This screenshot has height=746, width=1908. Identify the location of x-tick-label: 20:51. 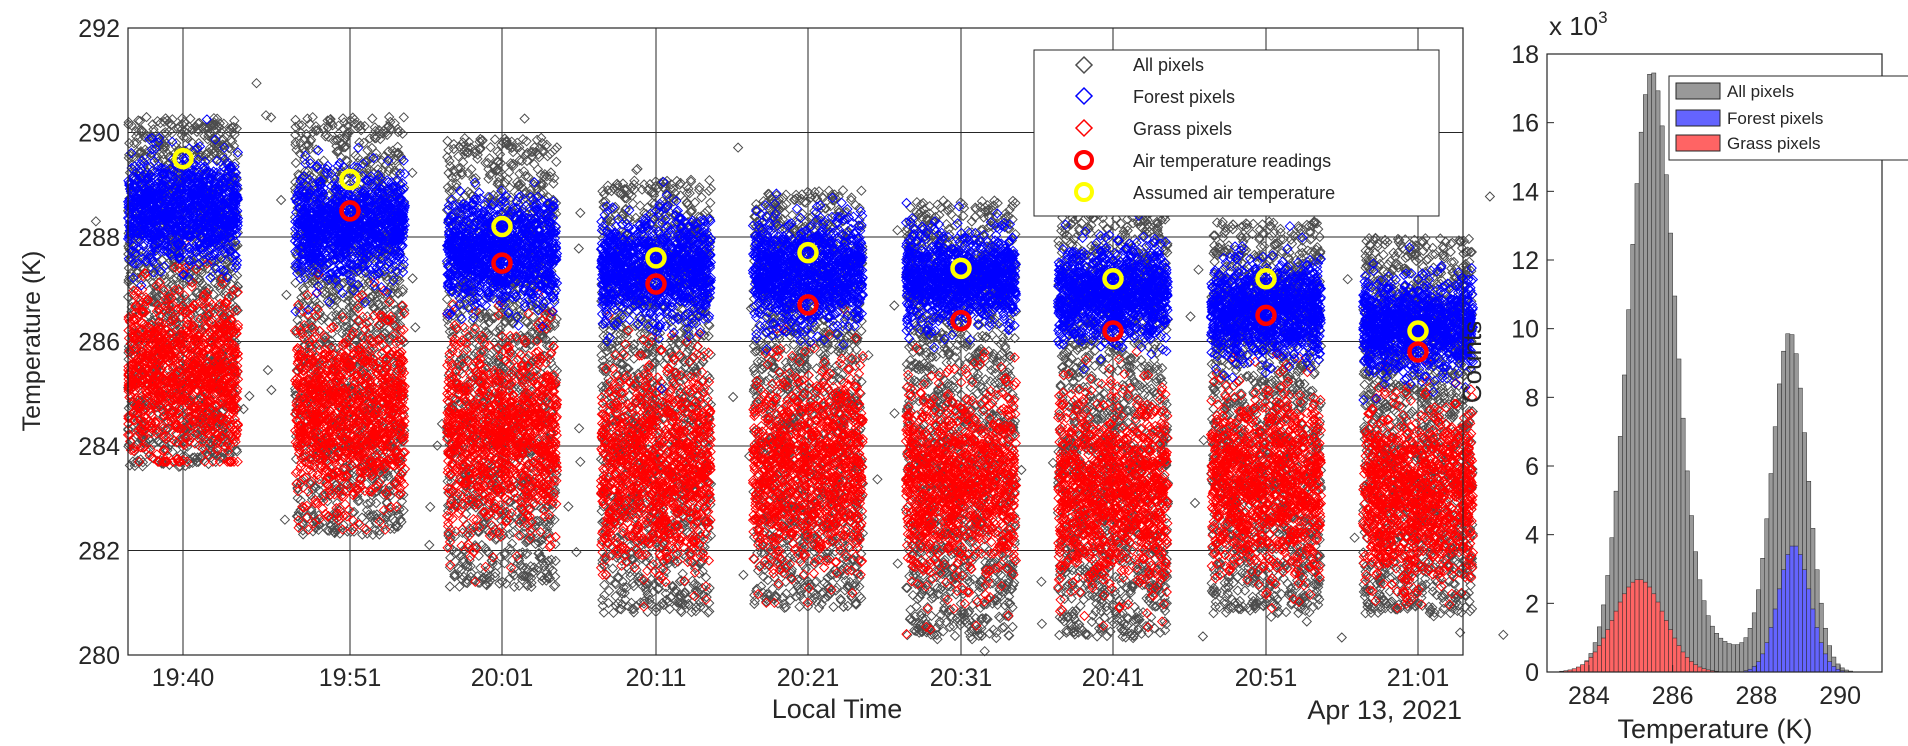
(1266, 678).